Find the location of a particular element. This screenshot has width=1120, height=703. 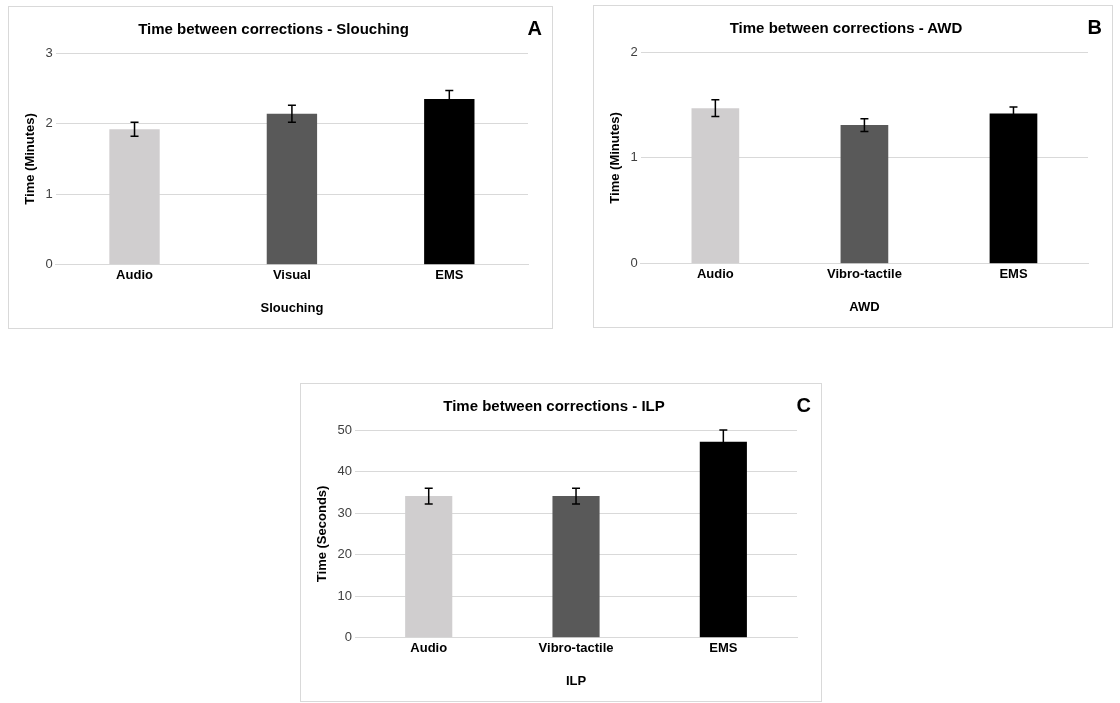

y-tick-label: 40 is located at coordinates (345, 471).